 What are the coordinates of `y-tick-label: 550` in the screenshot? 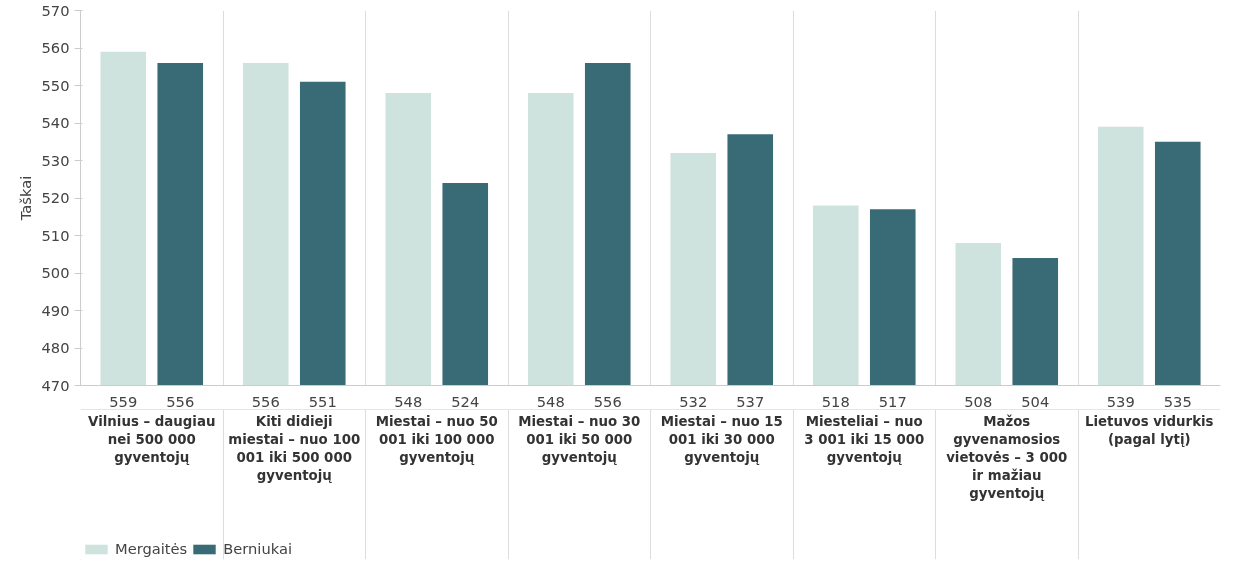 It's located at (55, 85).